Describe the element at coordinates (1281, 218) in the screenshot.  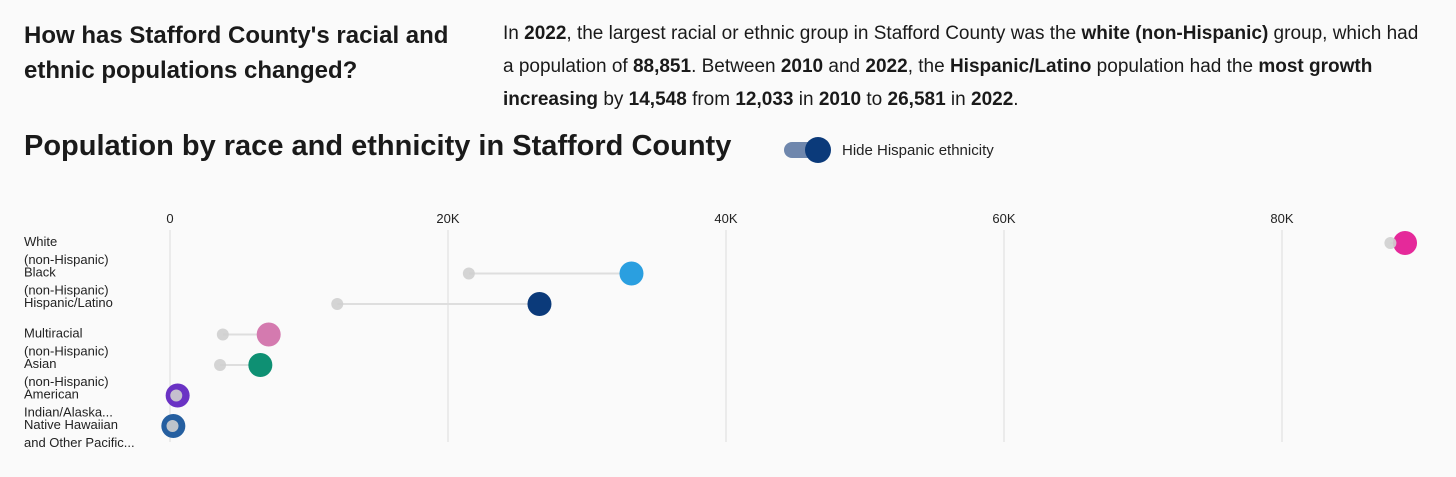
I see `x-tick-label: 80K` at that location.